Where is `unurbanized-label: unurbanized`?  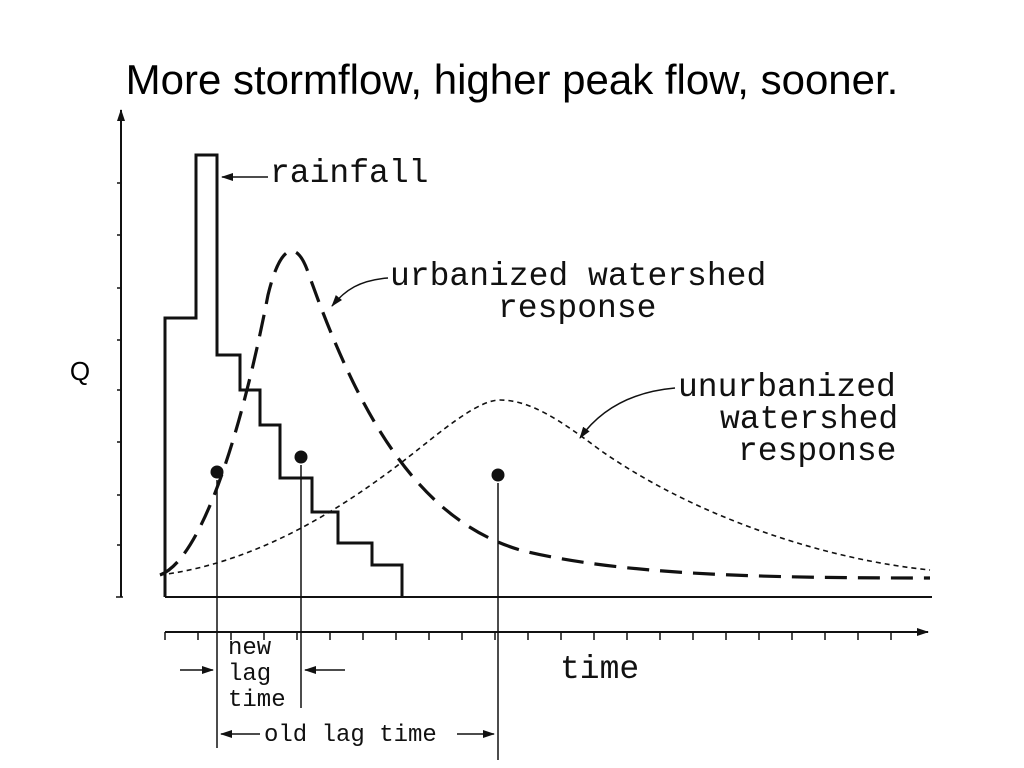
unurbanized-label: unurbanized is located at coordinates (787, 387).